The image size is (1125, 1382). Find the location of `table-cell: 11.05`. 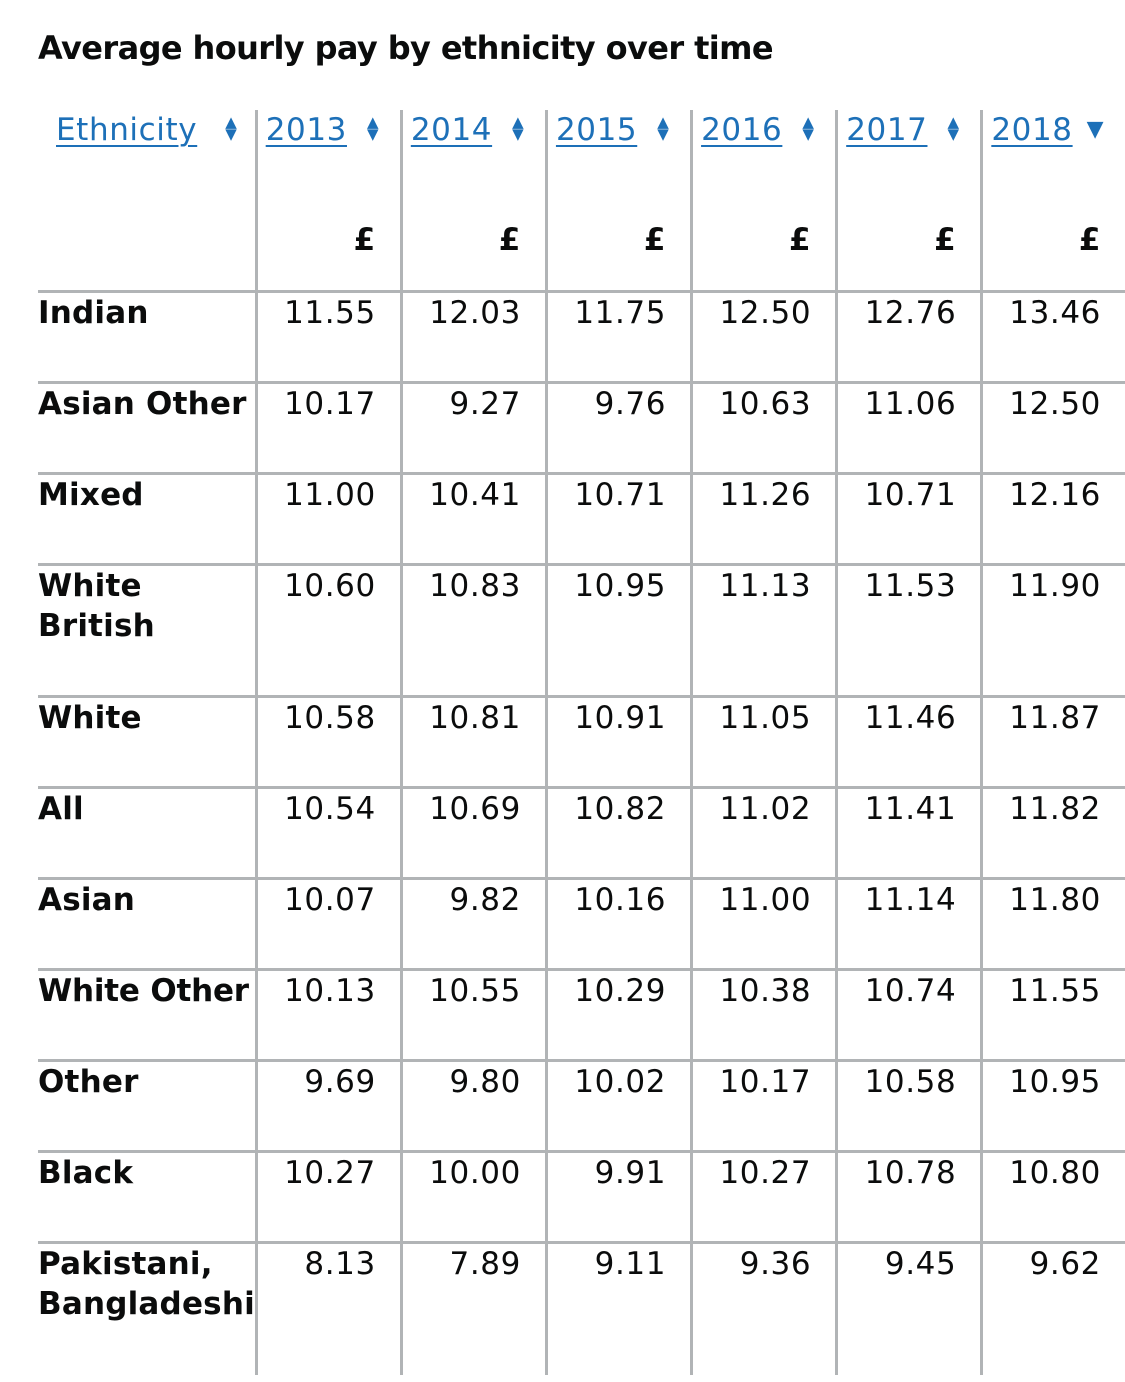

table-cell: 11.05 is located at coordinates (763, 741).